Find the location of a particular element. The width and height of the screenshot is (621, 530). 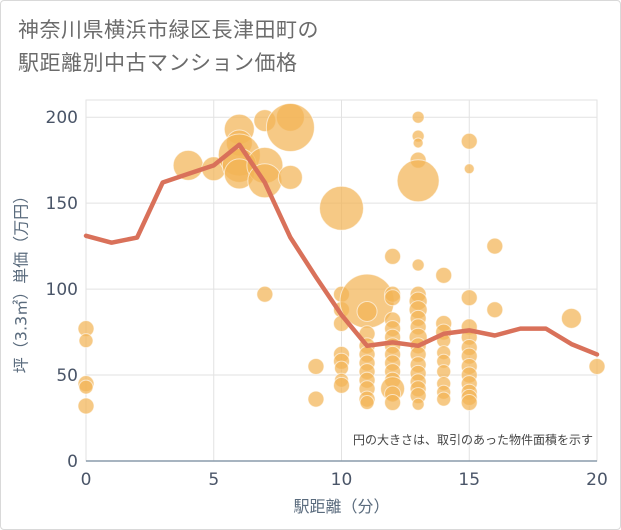

y-tick-label: 200 is located at coordinates (62, 118).